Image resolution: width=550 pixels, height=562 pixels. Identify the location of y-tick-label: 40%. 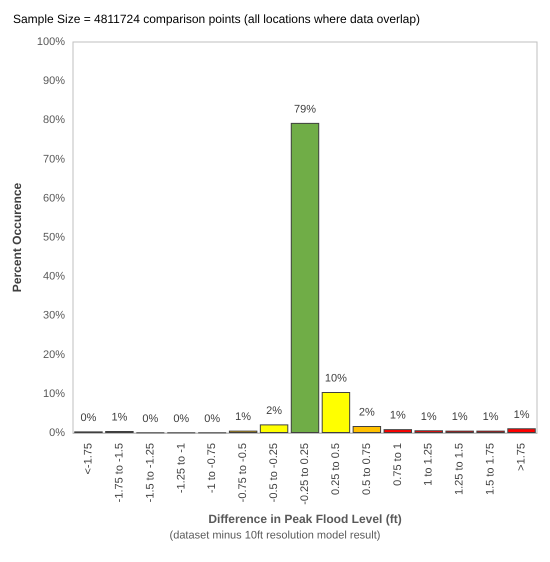
(54, 276).